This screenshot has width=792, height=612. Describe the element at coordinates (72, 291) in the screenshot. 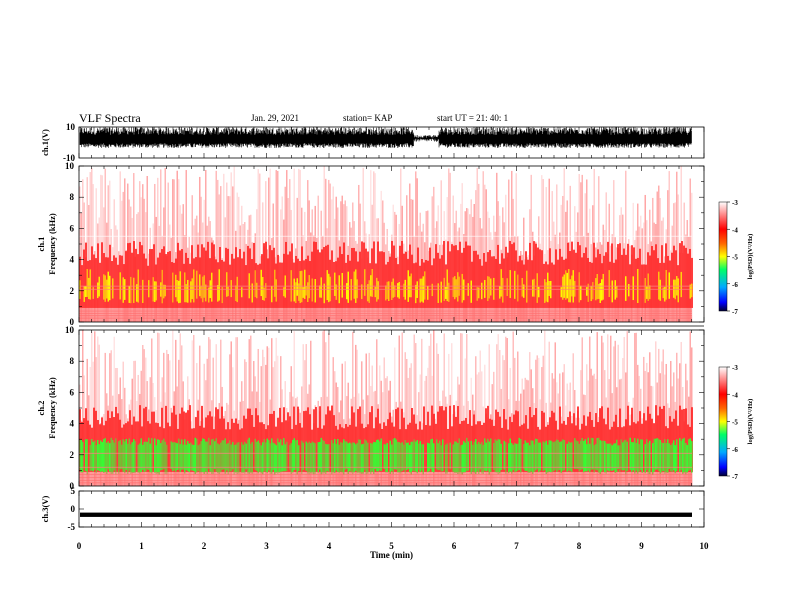

I see `spec-ytick-label: 2` at that location.